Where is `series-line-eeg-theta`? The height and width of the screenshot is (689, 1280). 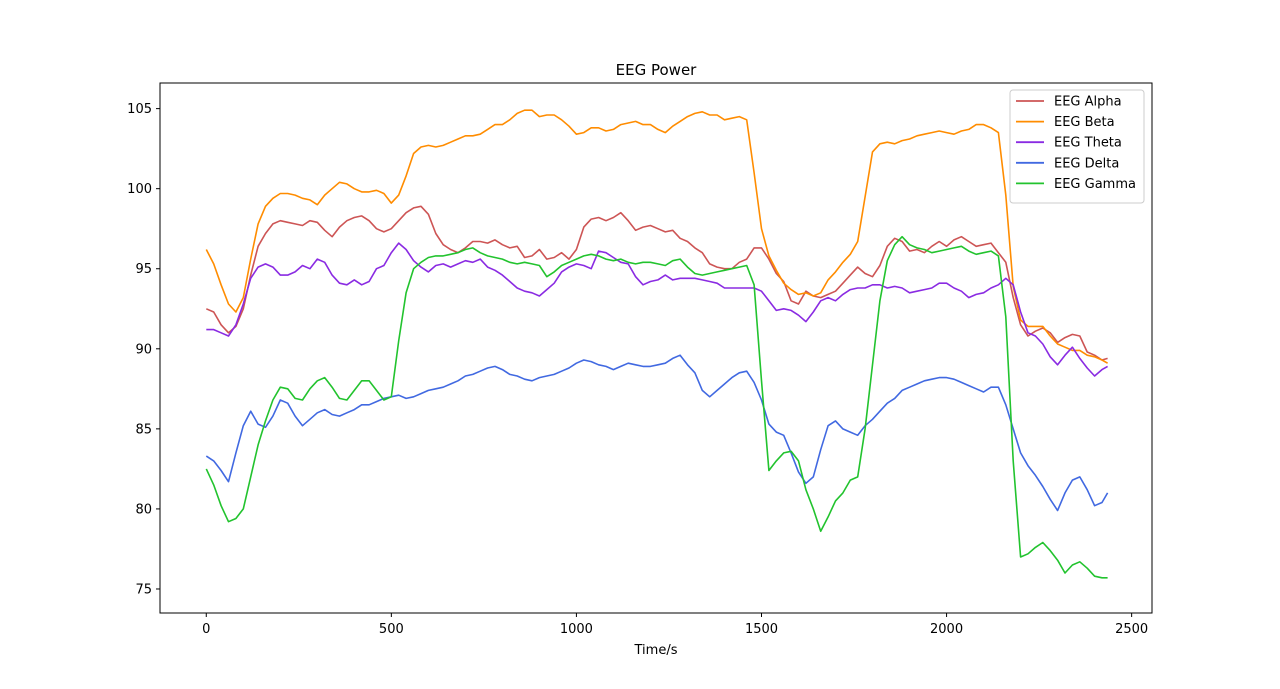 series-line-eeg-theta is located at coordinates (657, 309).